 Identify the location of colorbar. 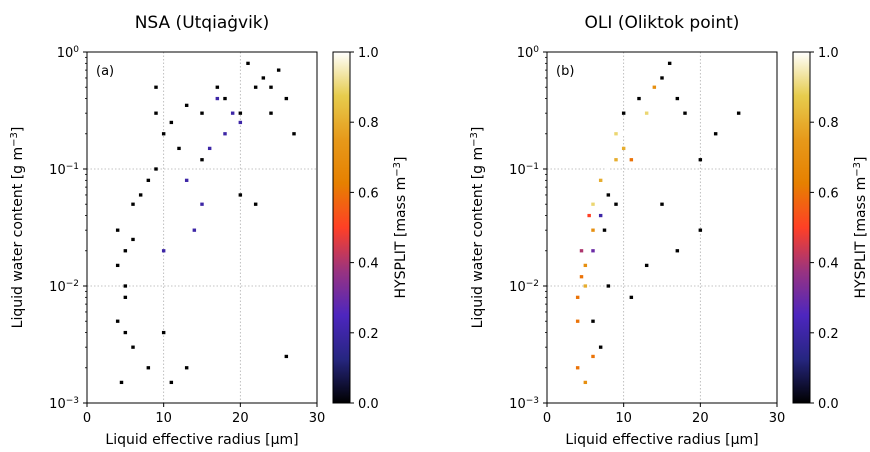
(801, 227).